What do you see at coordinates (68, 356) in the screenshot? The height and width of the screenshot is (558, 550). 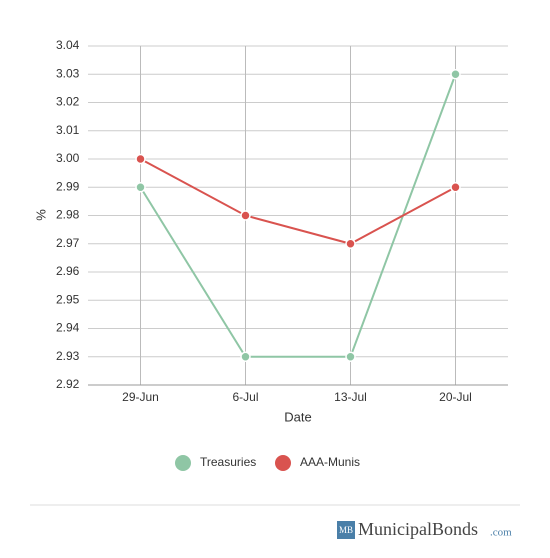 I see `y-tick-label: 2.93` at bounding box center [68, 356].